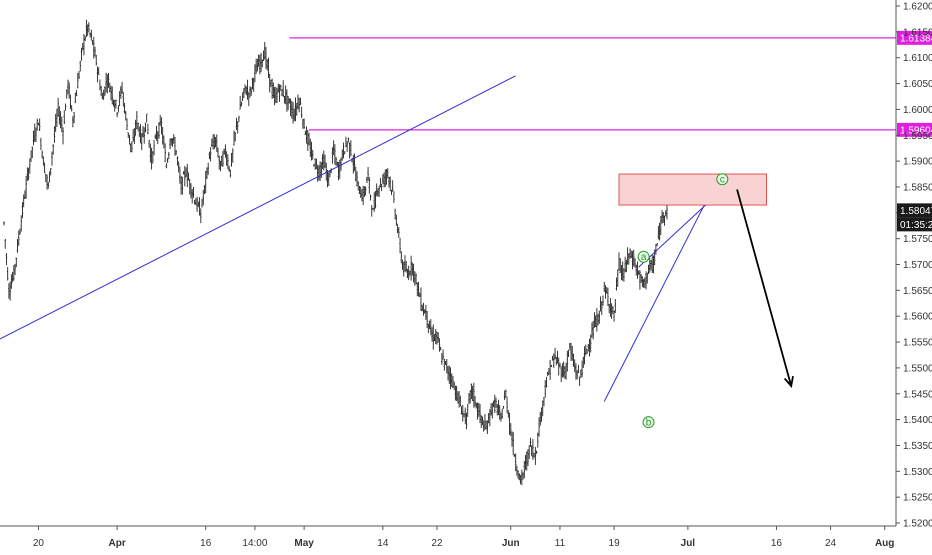  I want to click on current-price-label: 1.58047, so click(916, 211).